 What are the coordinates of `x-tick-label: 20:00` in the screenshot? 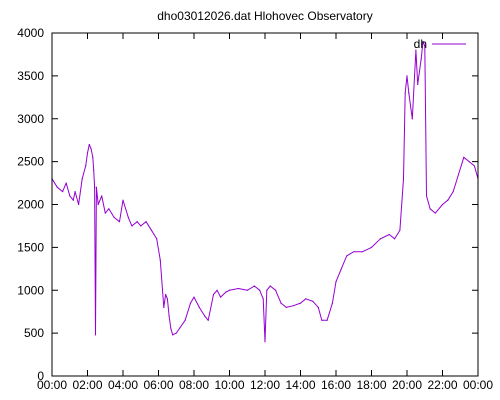 It's located at (407, 385).